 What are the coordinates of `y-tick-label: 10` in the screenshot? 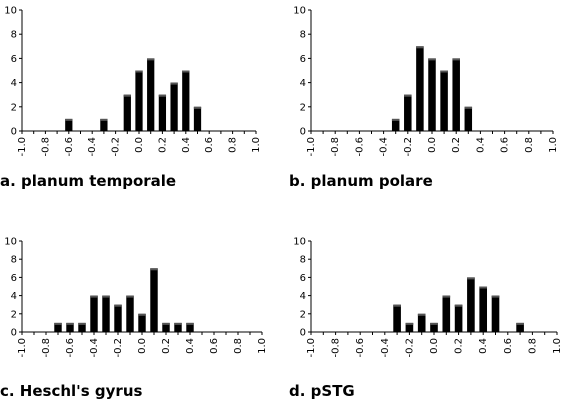 It's located at (299, 242).